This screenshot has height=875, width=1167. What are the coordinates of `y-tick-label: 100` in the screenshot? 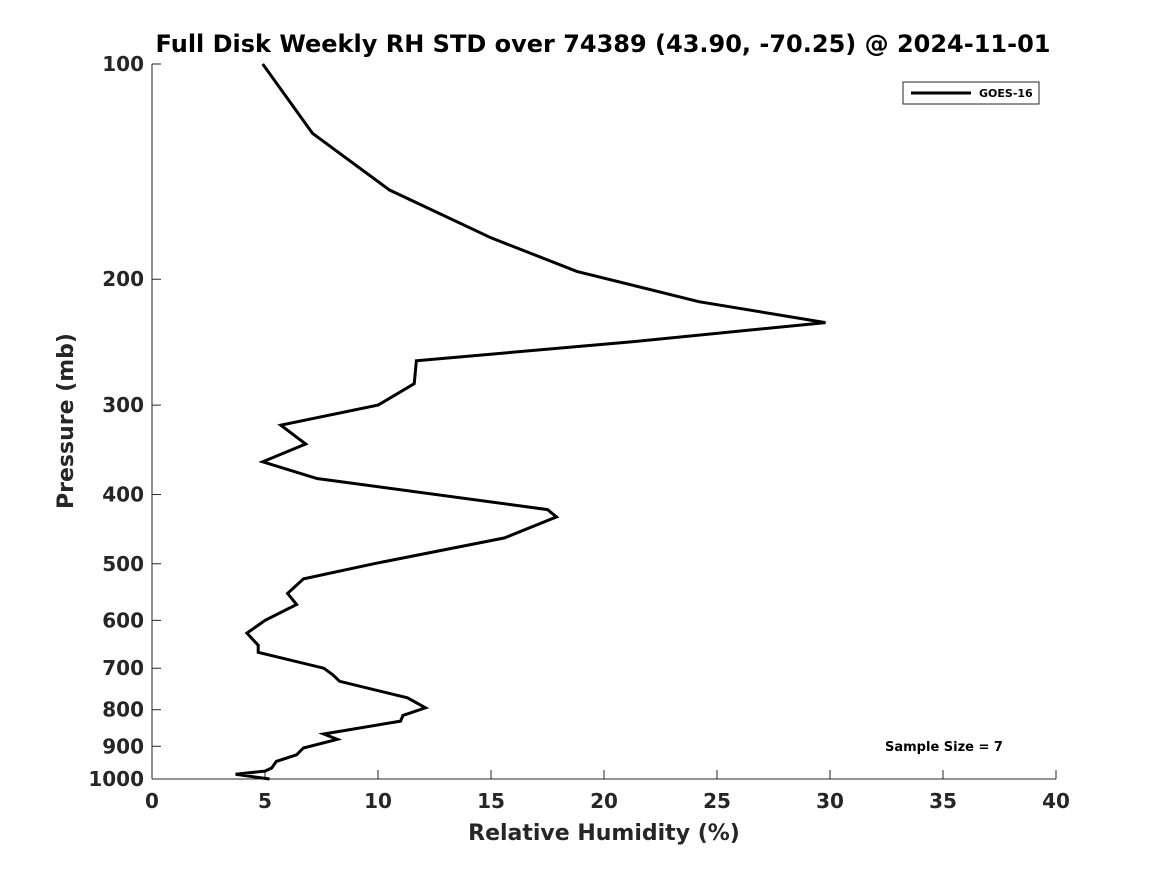 It's located at (123, 64).